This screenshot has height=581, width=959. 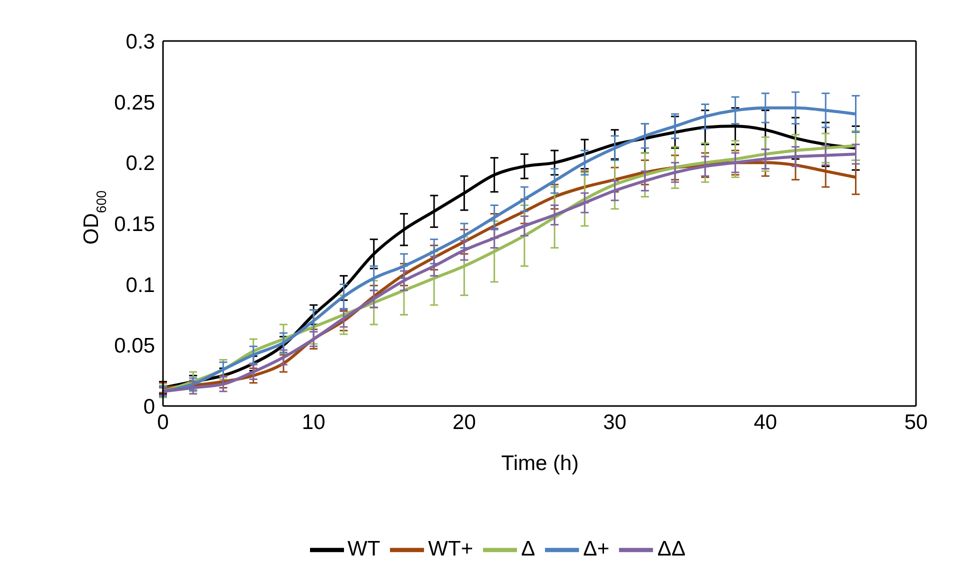 I want to click on x-tick-label: 10, so click(x=314, y=422).